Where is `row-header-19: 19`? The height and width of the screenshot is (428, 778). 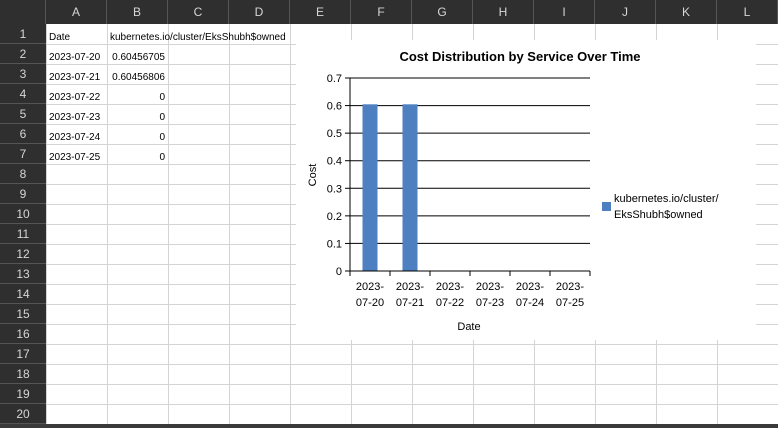 row-header-19: 19 is located at coordinates (23, 394).